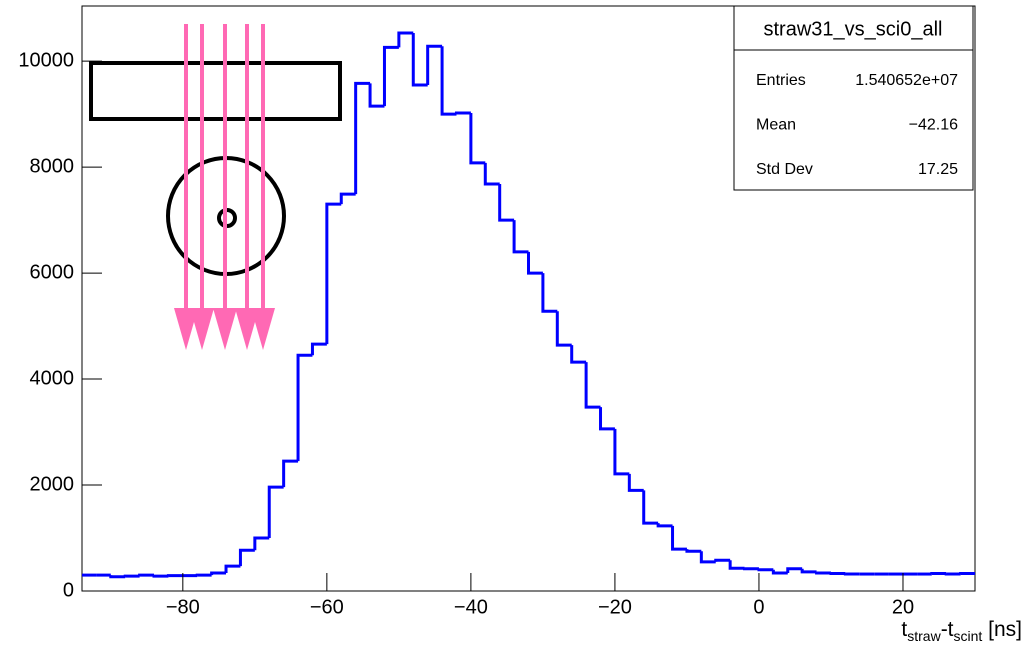  I want to click on stats-title: straw31_vs_sci0_all, so click(853, 29).